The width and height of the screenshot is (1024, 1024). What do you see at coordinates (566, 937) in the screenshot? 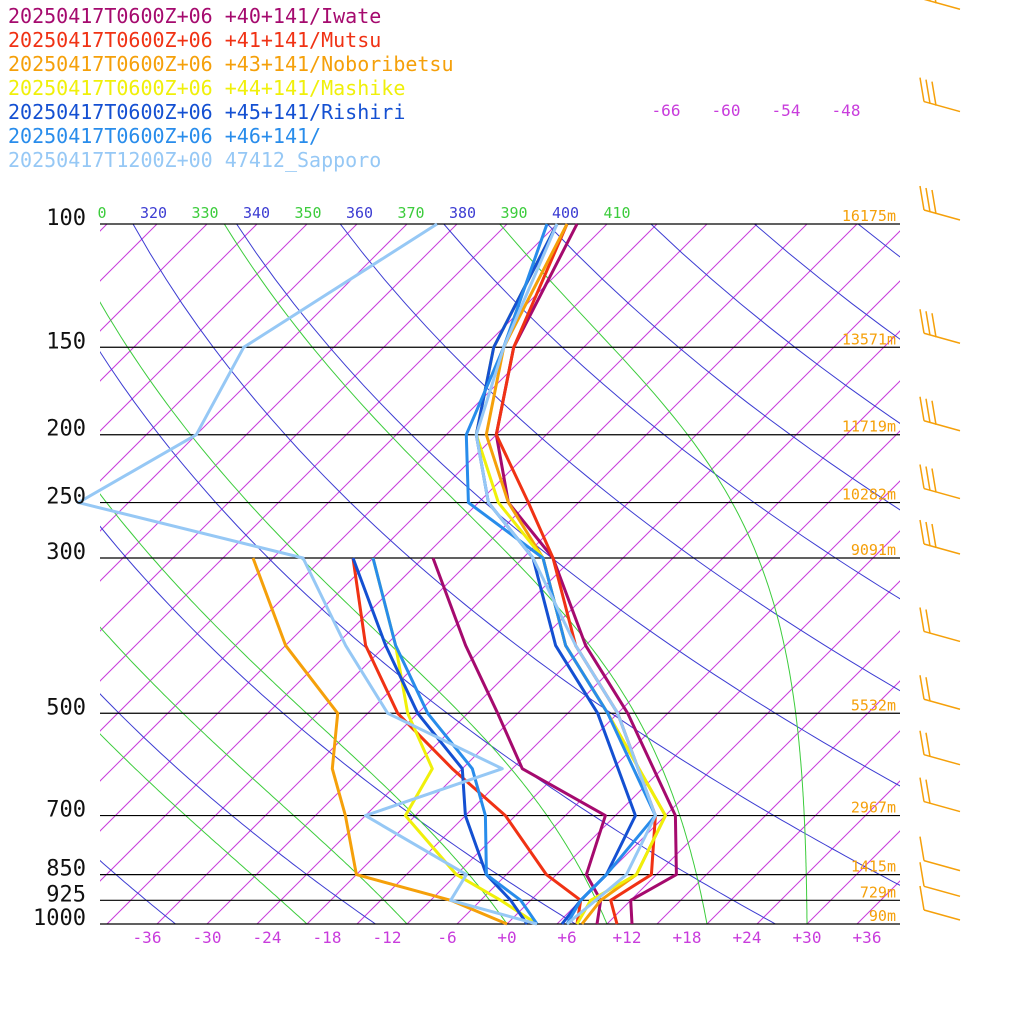
I see `x-tick-label: +6` at bounding box center [566, 937].